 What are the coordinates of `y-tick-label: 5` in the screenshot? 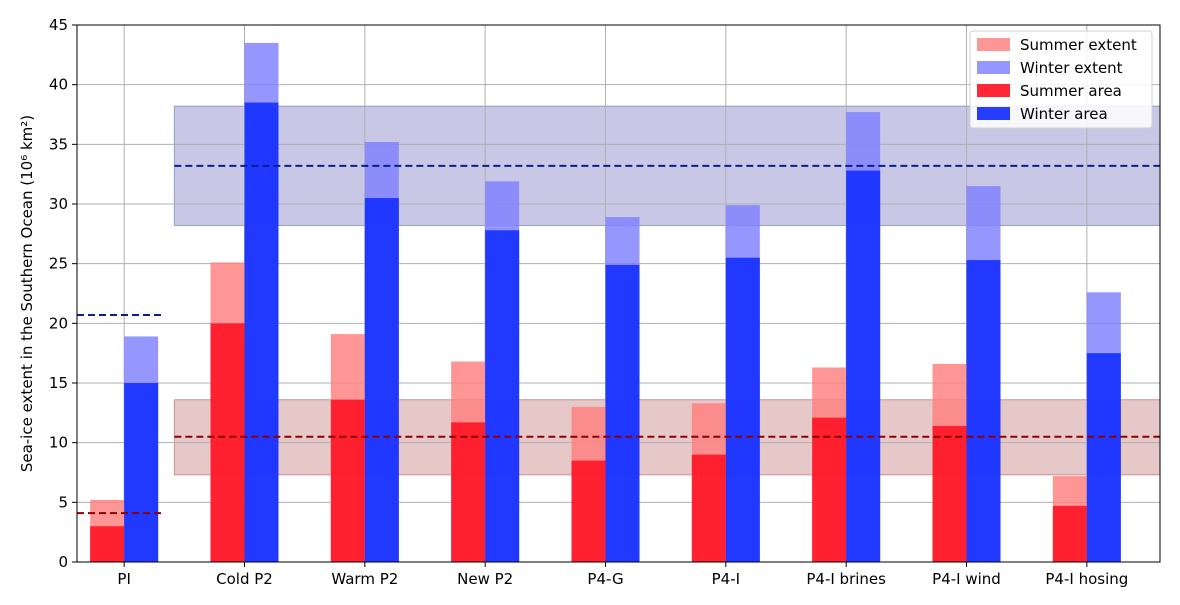 It's located at (63, 502).